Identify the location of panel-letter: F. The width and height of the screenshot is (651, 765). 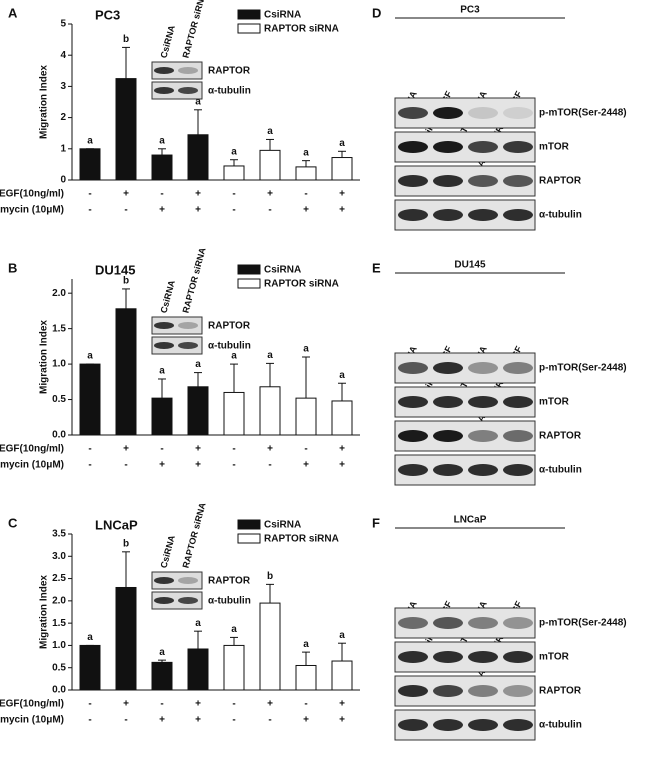
(376, 522).